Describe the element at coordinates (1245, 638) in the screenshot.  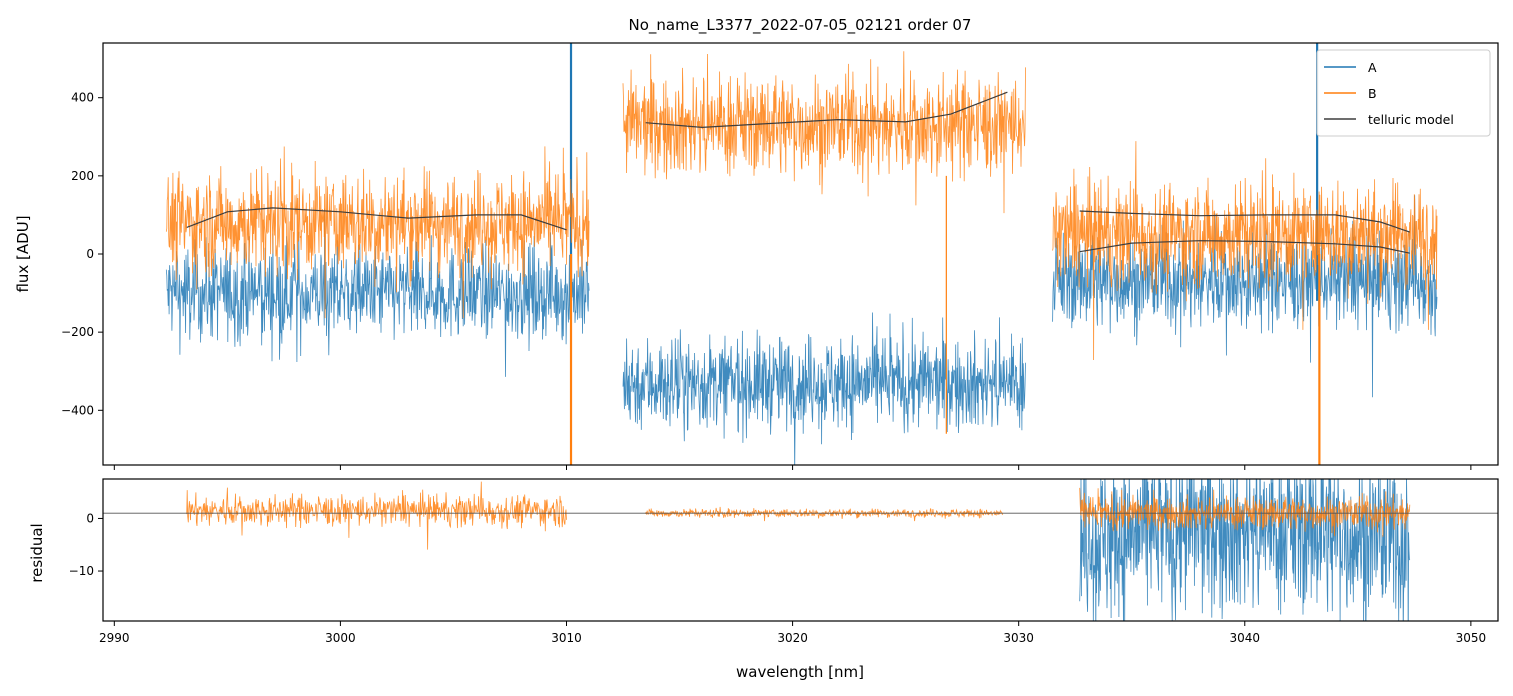
I see `residual-x-tick-label: 3040` at that location.